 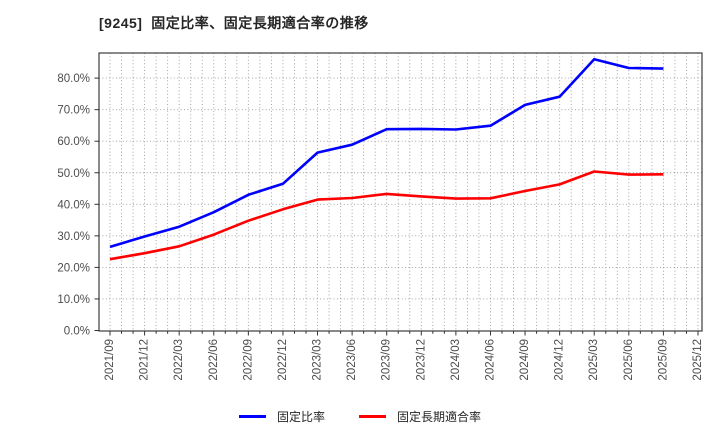 I want to click on legend-label-fixed-longterm-ratio: 固定長期適合率, so click(x=439, y=416).